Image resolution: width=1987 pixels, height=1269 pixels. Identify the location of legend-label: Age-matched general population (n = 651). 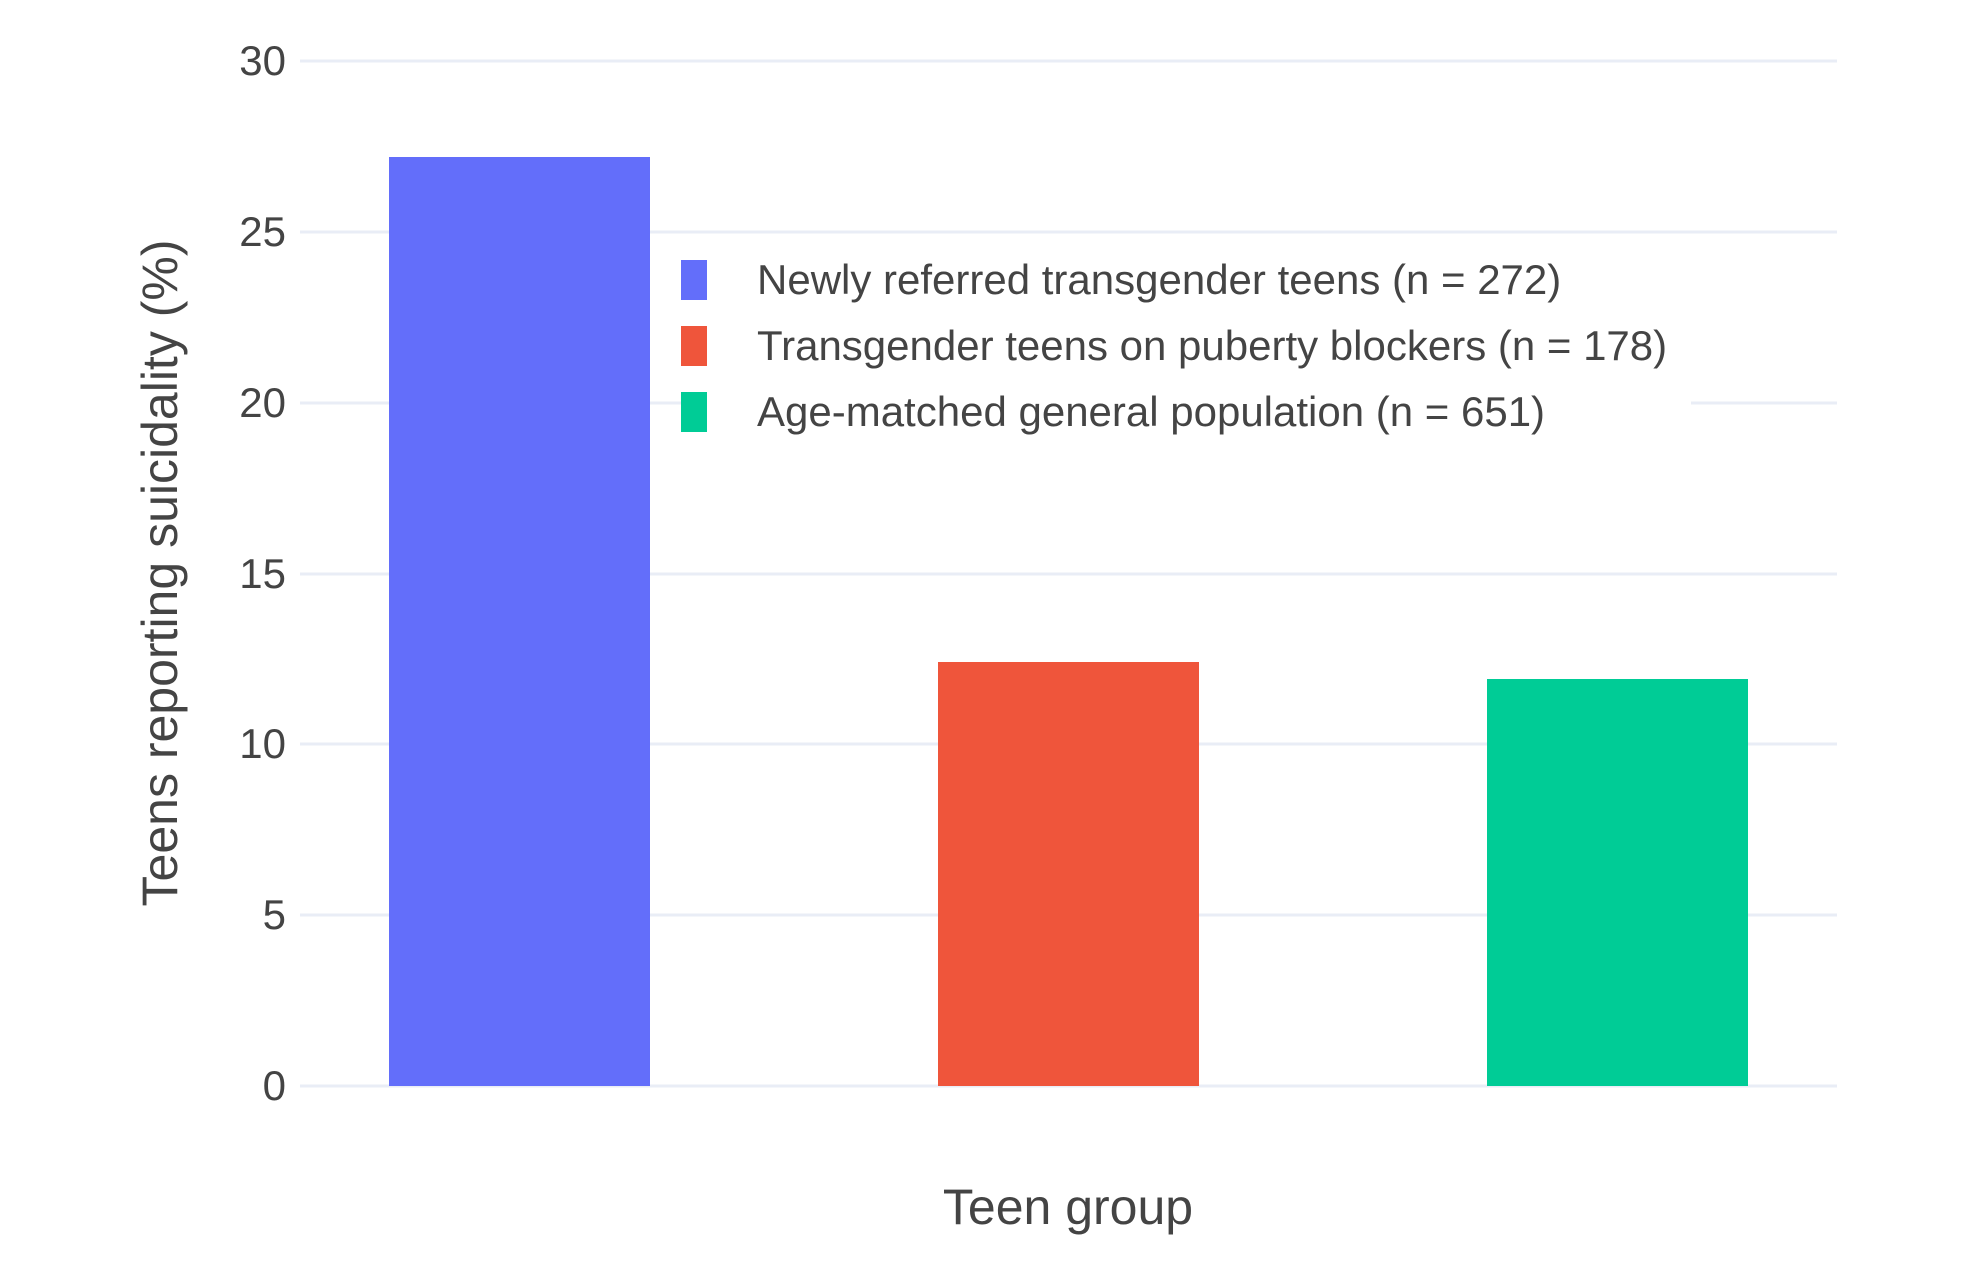
(1151, 411).